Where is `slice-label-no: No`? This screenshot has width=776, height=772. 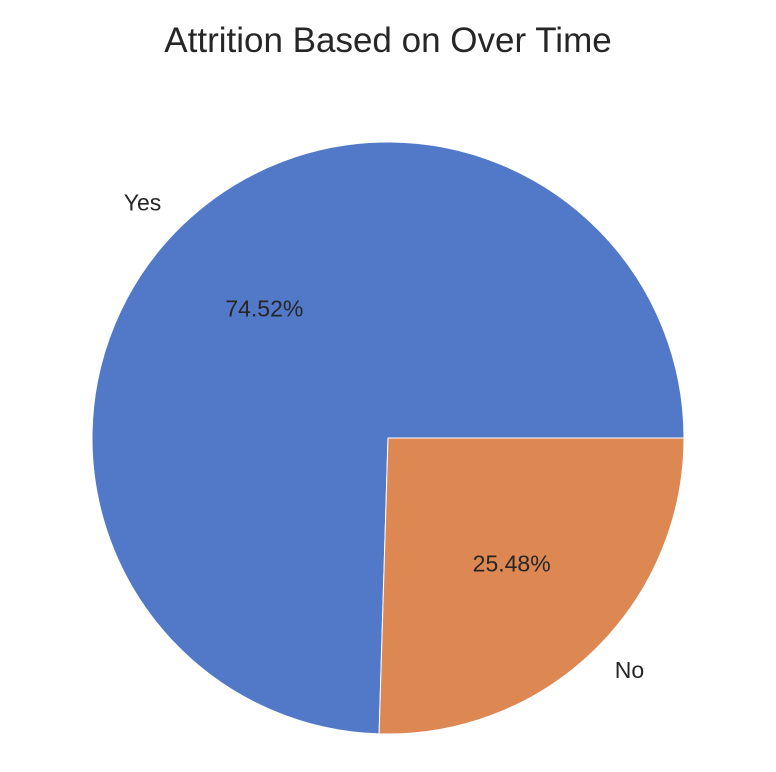 slice-label-no: No is located at coordinates (629, 670).